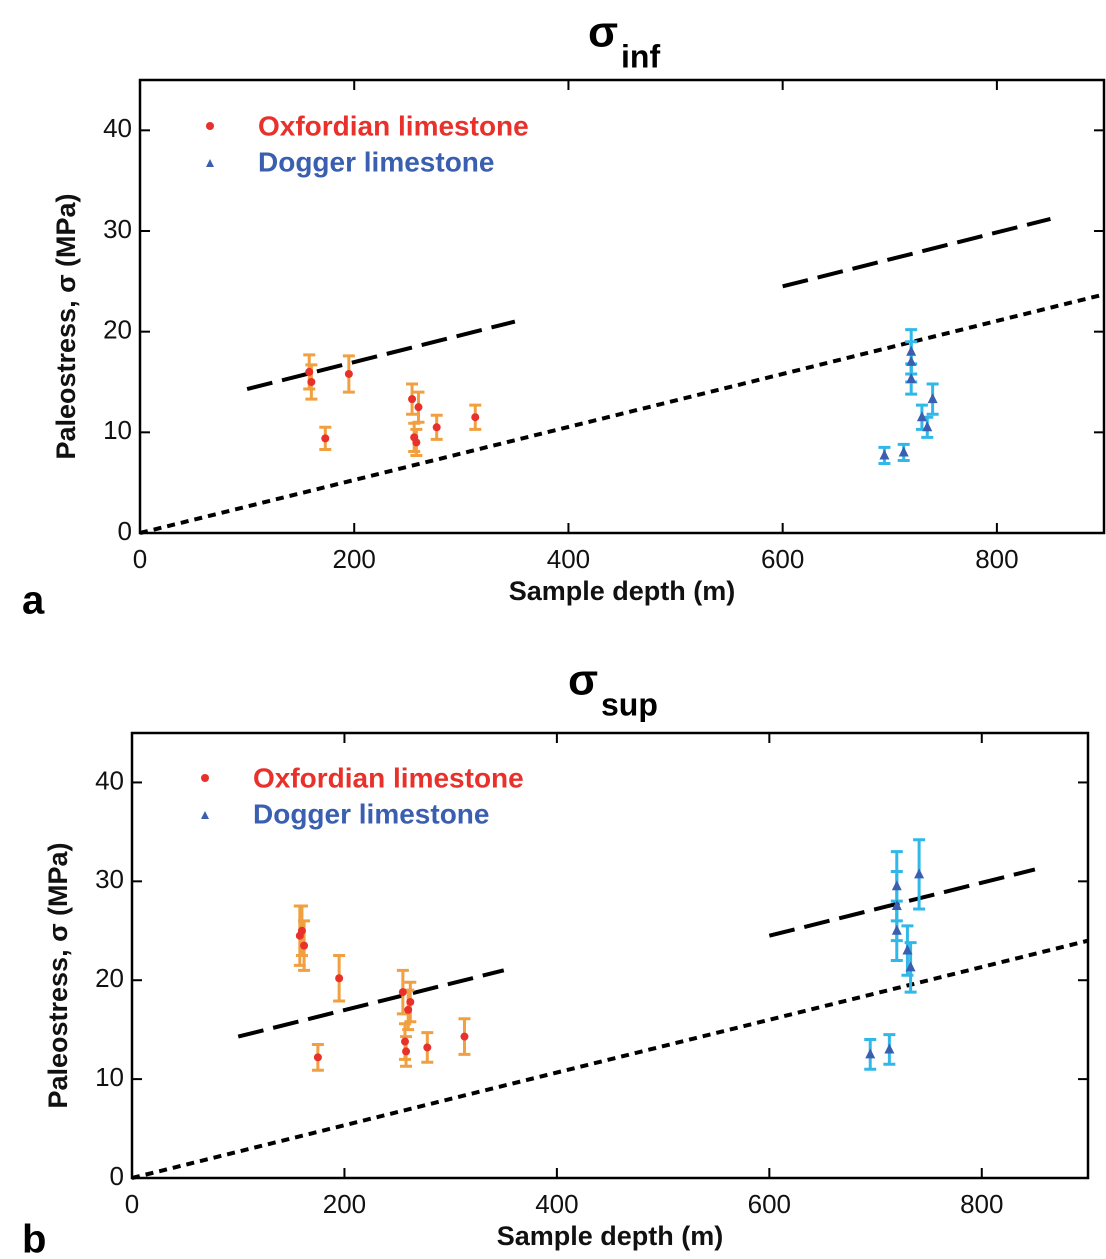  What do you see at coordinates (34, 1238) in the screenshot?
I see `panel-label: b` at bounding box center [34, 1238].